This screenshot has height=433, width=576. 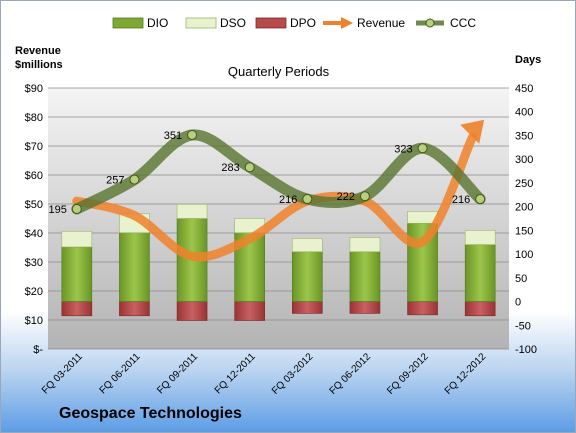 What do you see at coordinates (120, 373) in the screenshot?
I see `x-tick-label: FQ 06-2011` at bounding box center [120, 373].